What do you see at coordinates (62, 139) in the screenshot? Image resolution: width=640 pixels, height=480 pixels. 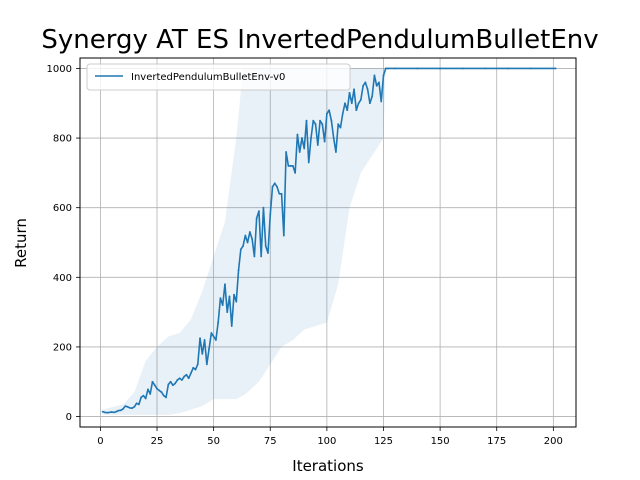 I see `y-tick-label: 800` at bounding box center [62, 139].